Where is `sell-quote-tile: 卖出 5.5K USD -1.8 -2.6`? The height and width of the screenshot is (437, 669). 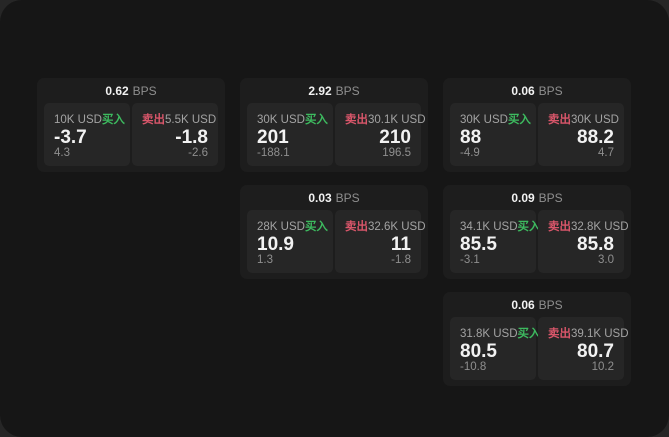 sell-quote-tile: 卖出 5.5K USD -1.8 -2.6 is located at coordinates (175, 134).